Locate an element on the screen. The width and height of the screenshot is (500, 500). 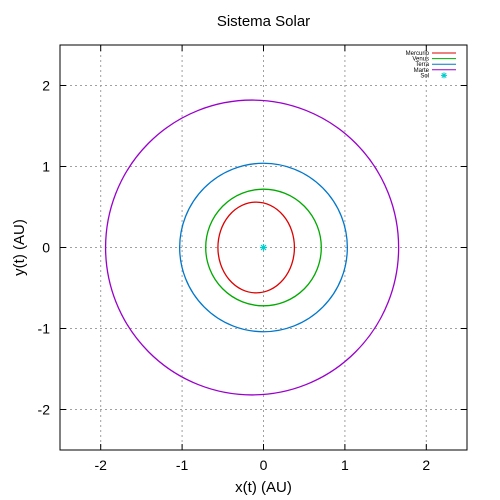
sol-marker is located at coordinates (263, 247).